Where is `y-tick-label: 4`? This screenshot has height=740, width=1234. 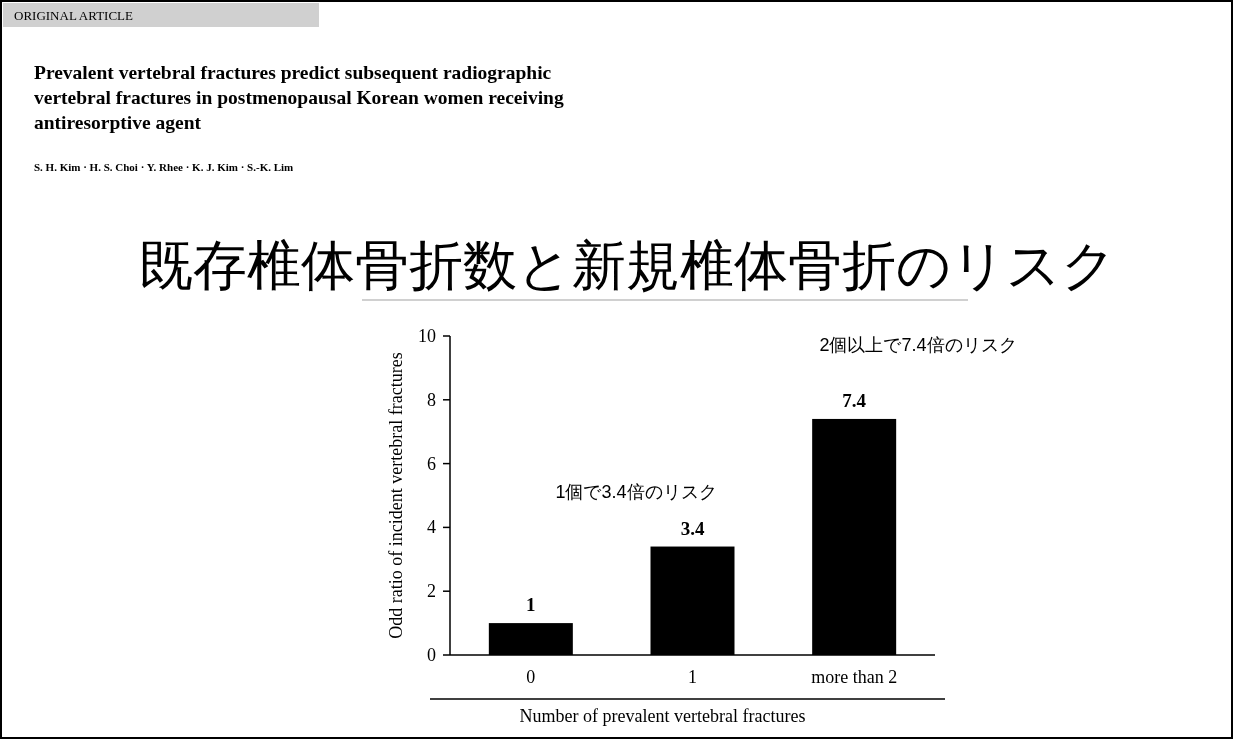 y-tick-label: 4 is located at coordinates (431, 527).